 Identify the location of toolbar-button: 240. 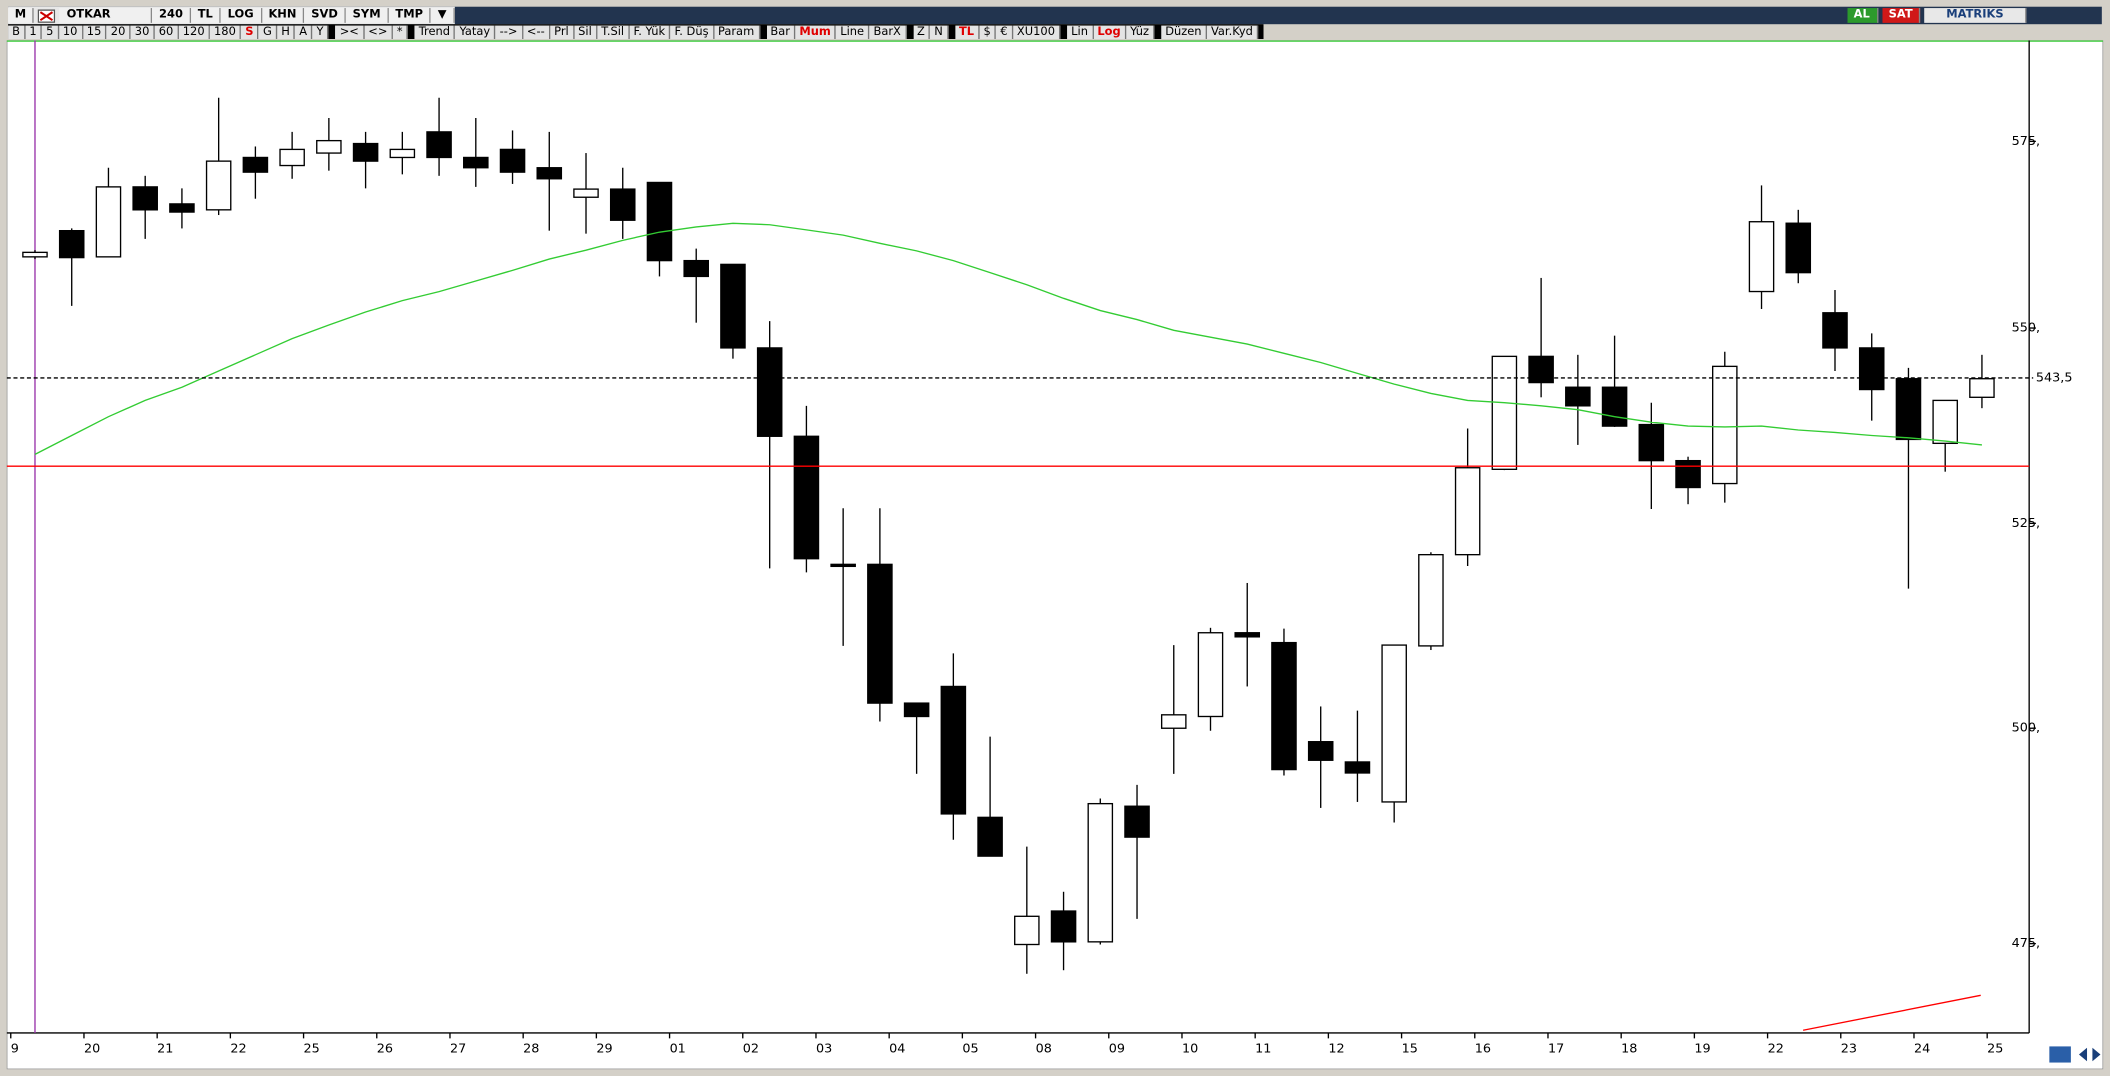
(172, 15).